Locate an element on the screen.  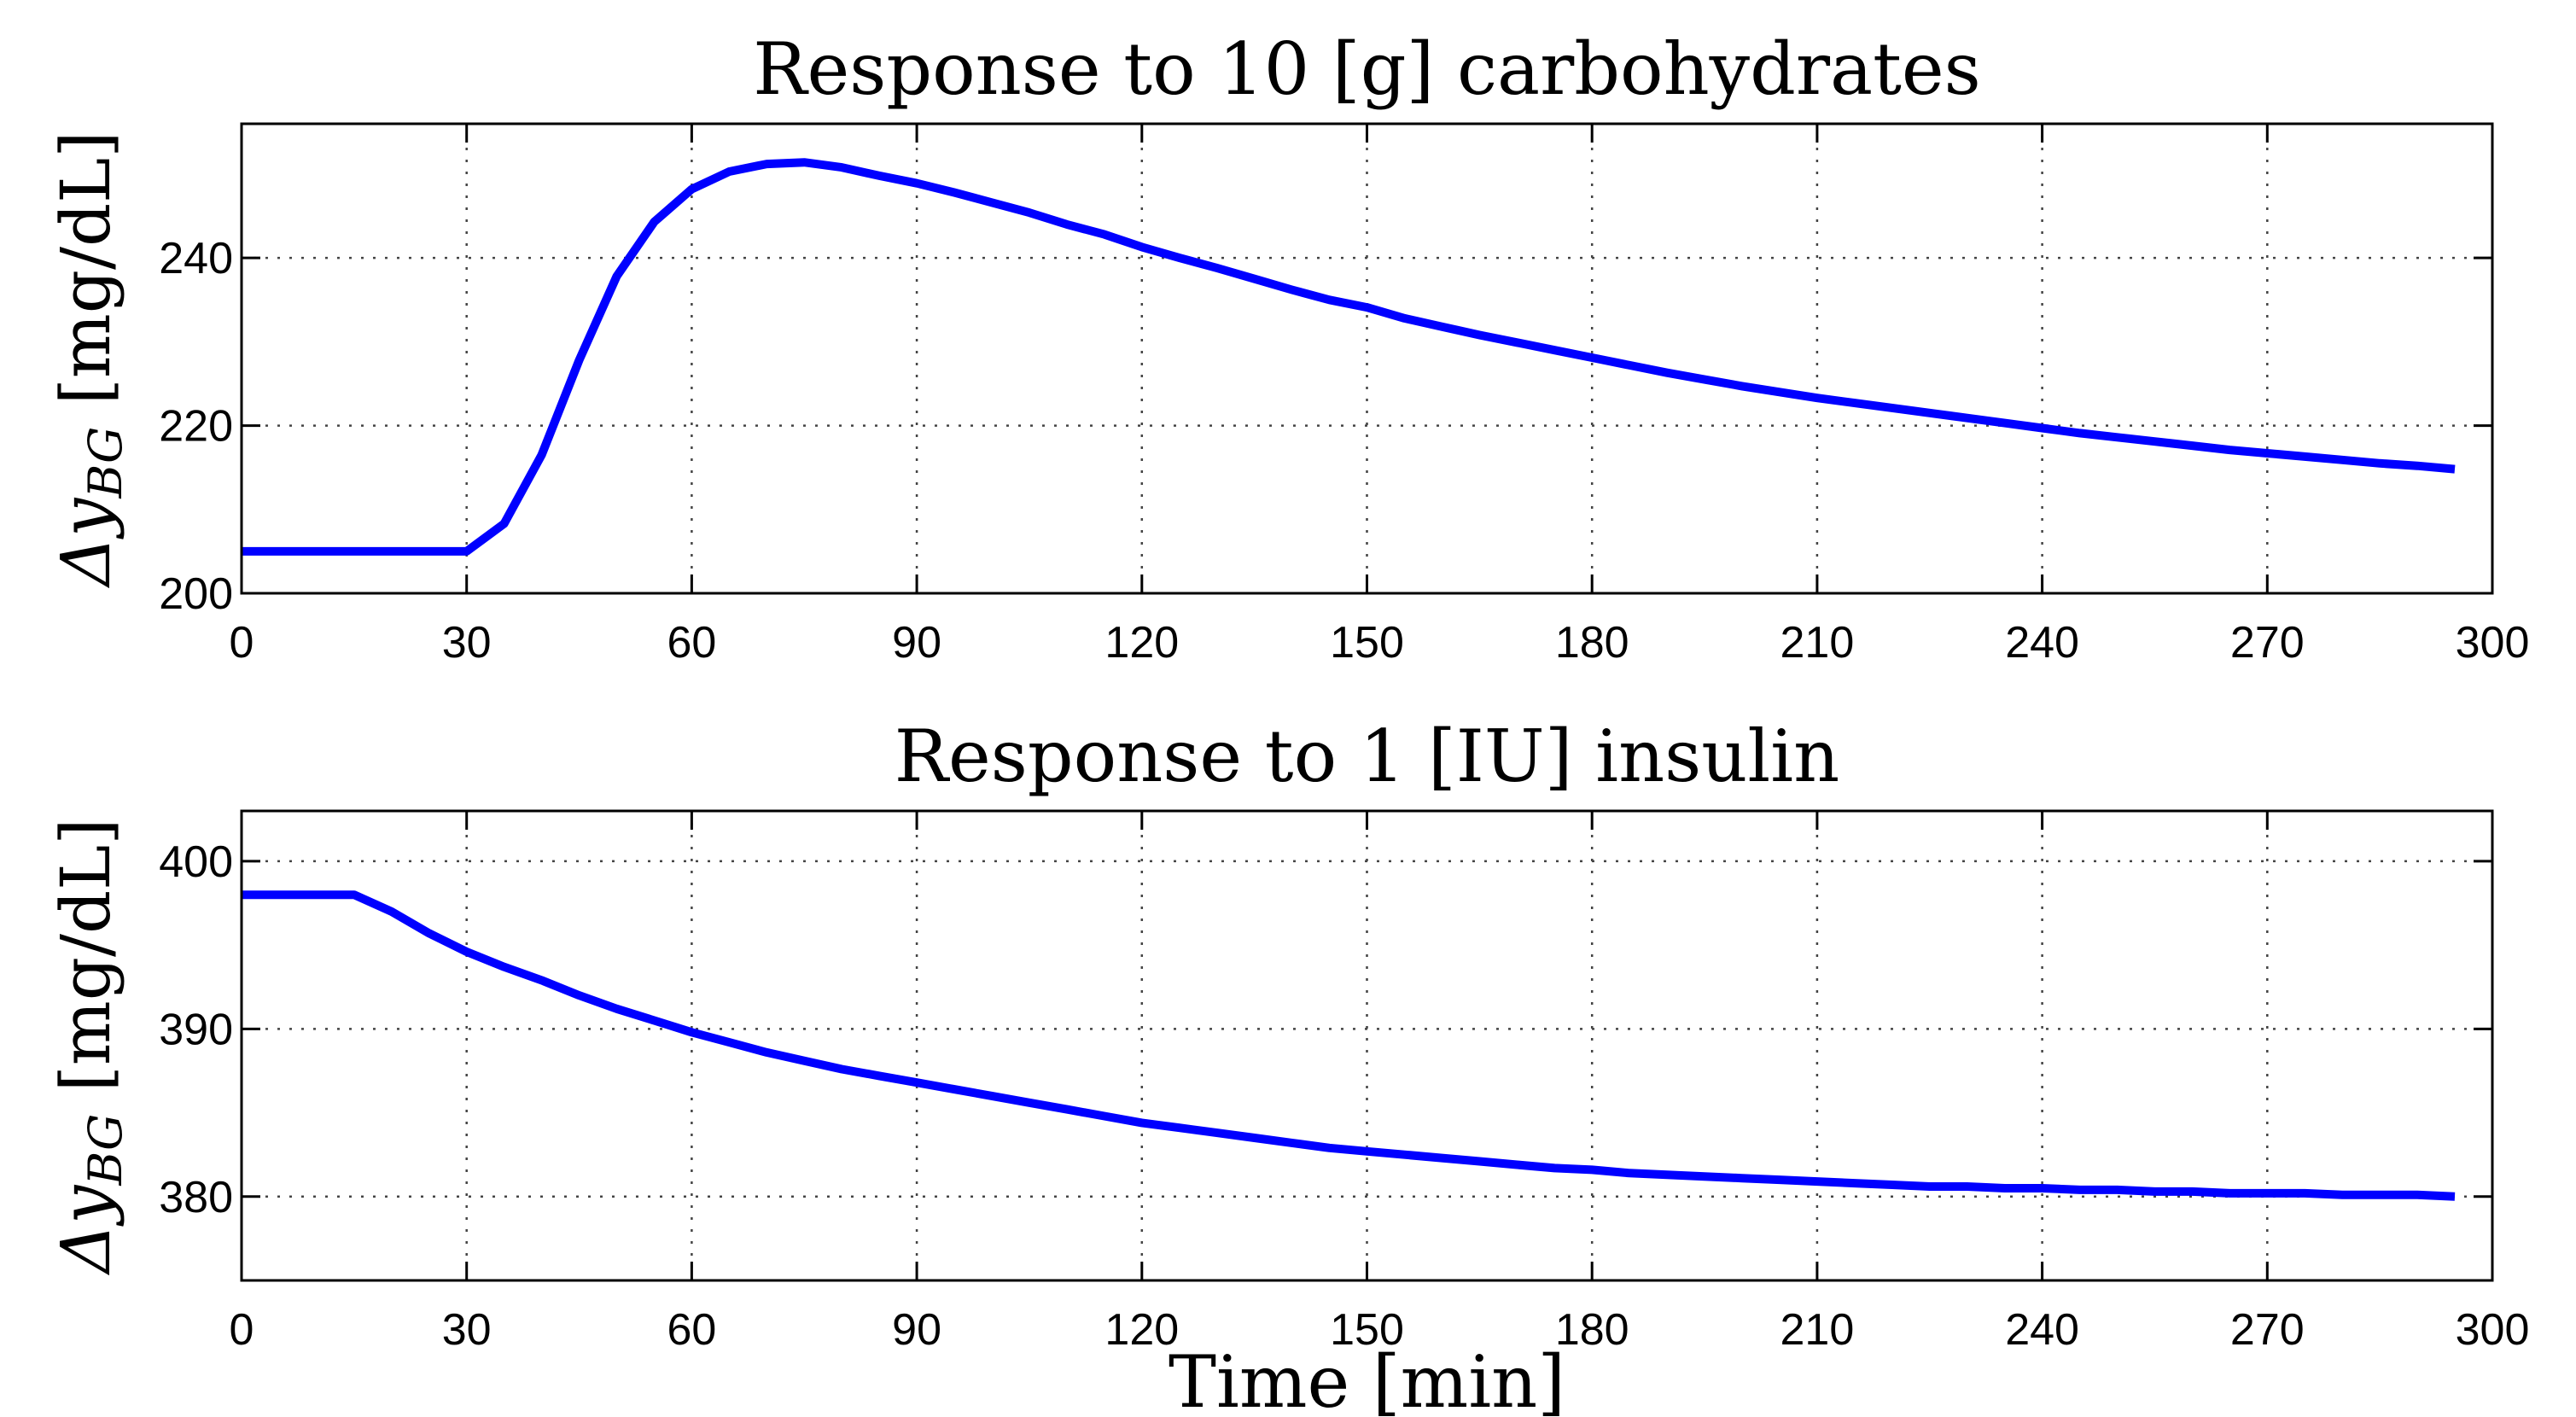
y-tick-label: 380 is located at coordinates (196, 1197).